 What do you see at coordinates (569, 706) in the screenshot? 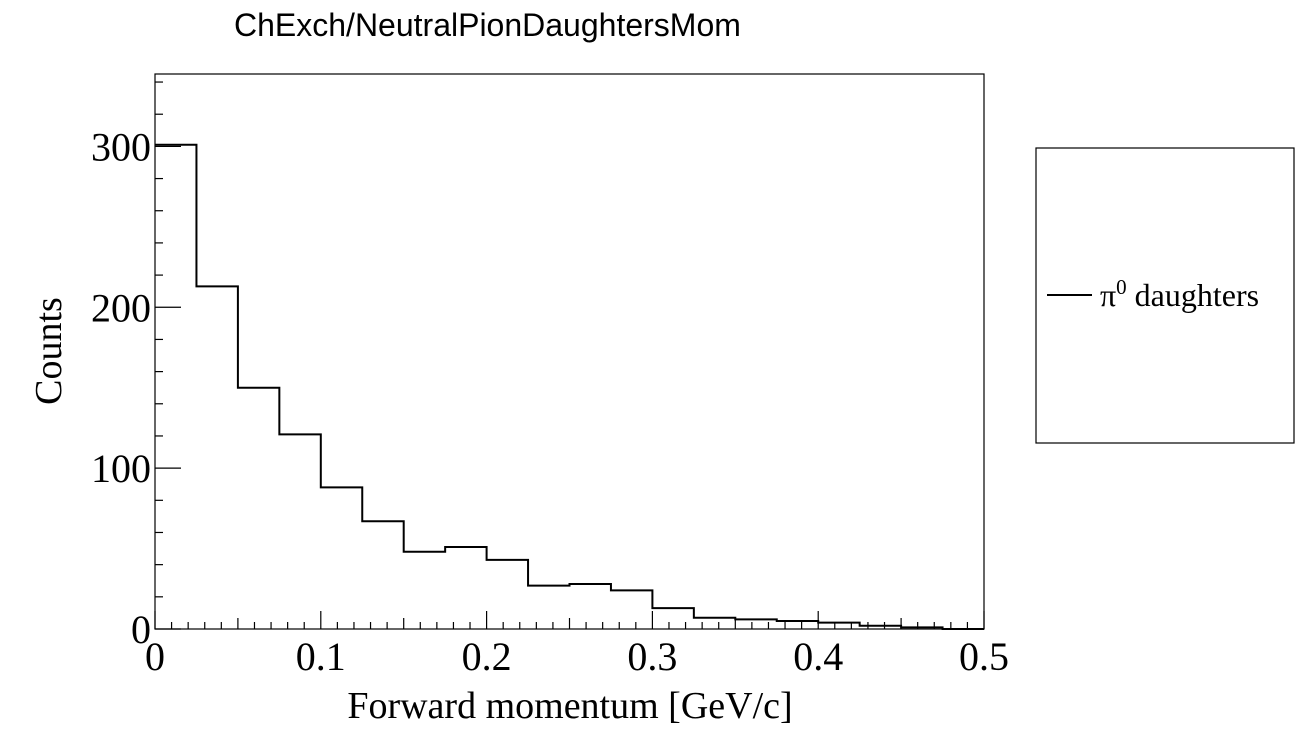
I see `x-axis-label: Forward momentum [GeV/c]` at bounding box center [569, 706].